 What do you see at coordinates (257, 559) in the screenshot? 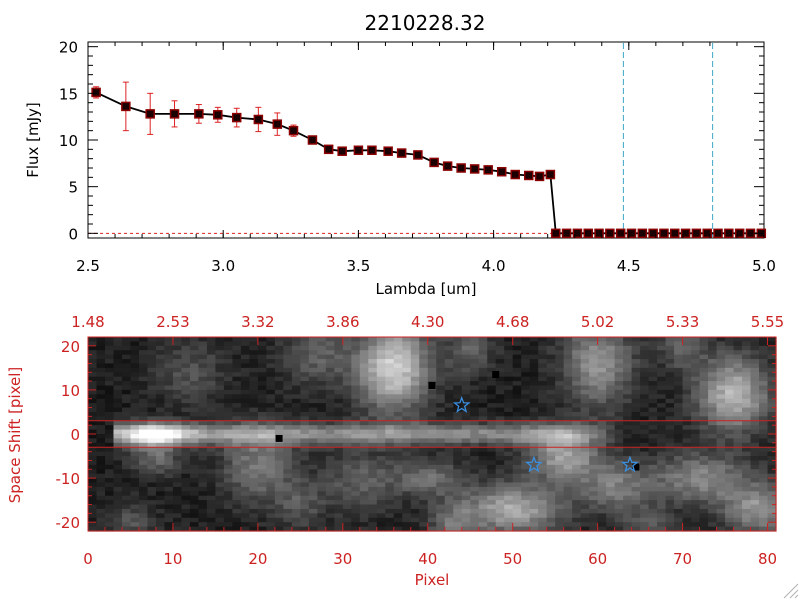
I see `pixel-tick-label: 20` at bounding box center [257, 559].